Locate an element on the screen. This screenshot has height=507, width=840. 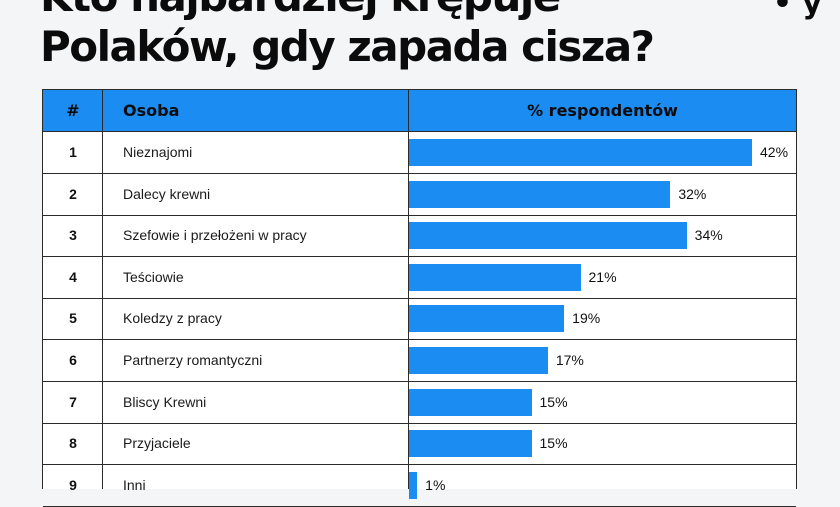
bar-value-label: 21% is located at coordinates (602, 276).